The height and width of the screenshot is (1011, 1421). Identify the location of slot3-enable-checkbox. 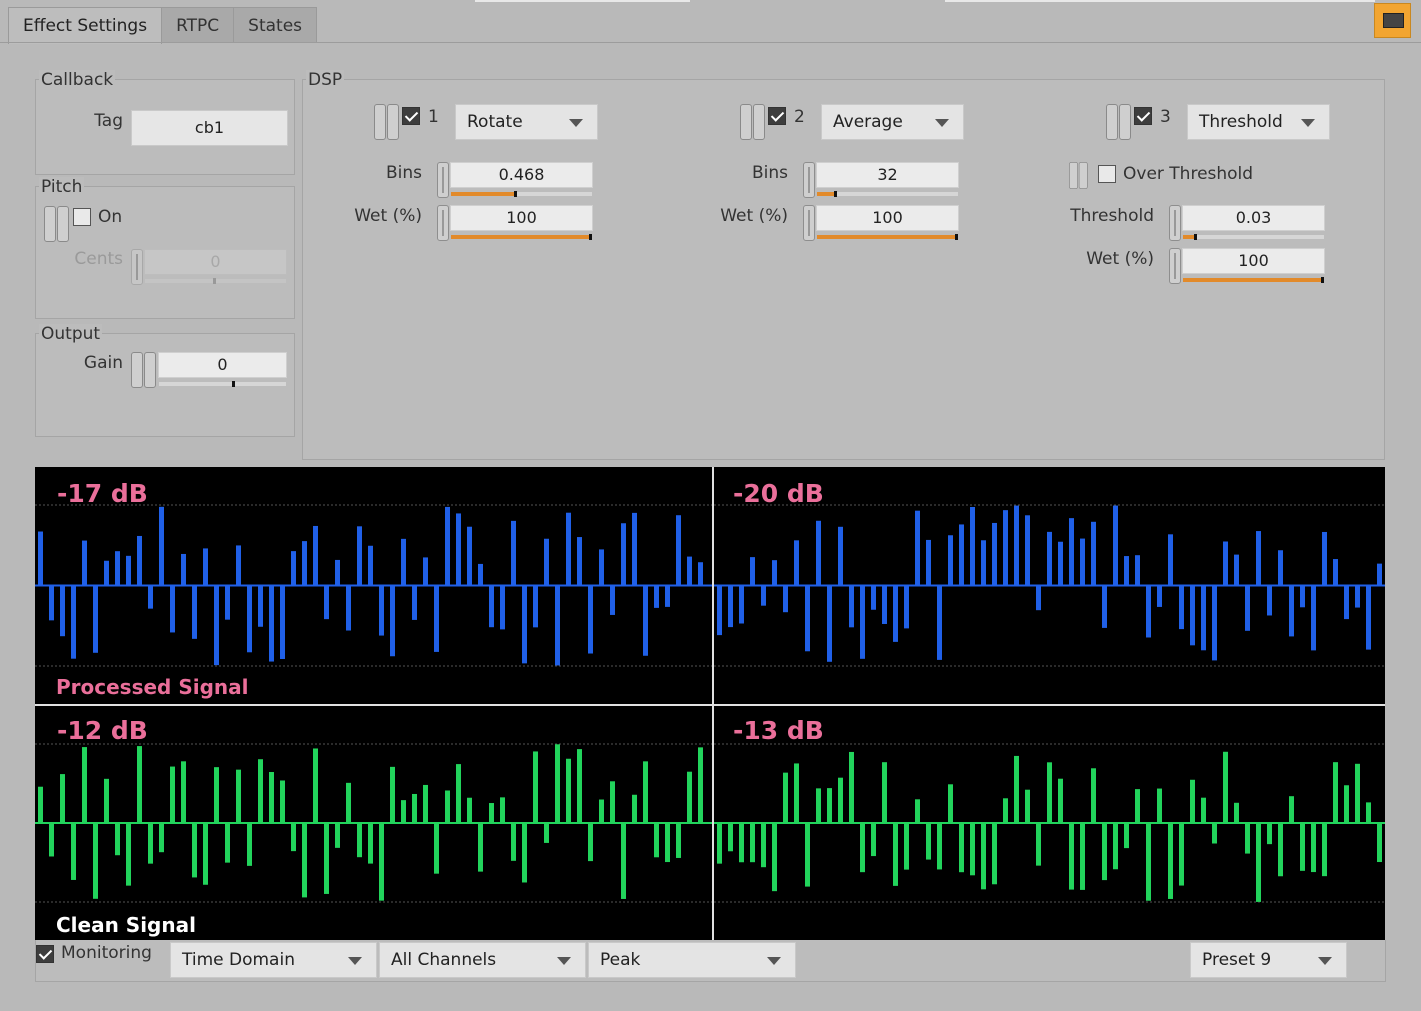
(1143, 116).